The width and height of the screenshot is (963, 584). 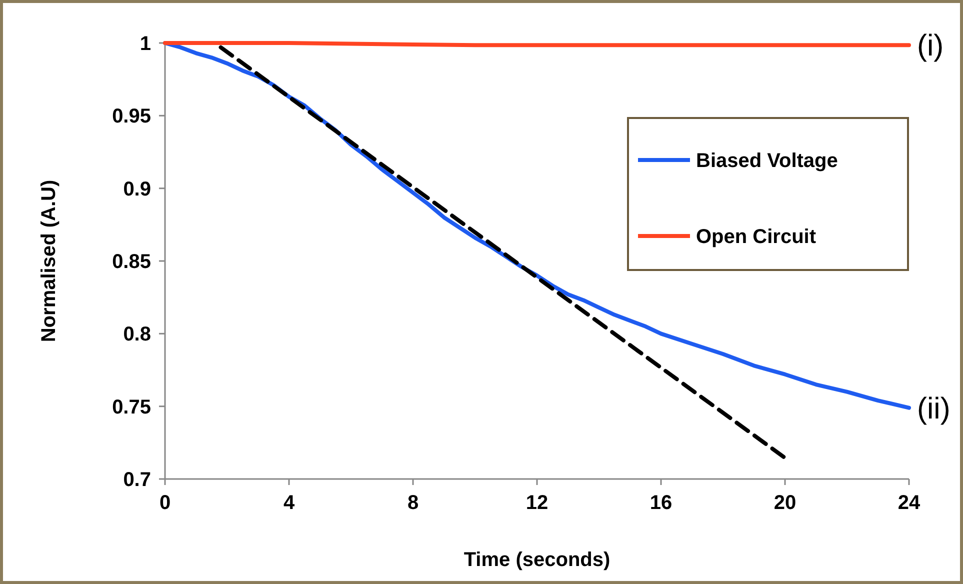 What do you see at coordinates (537, 560) in the screenshot?
I see `x-axis-title: Time (seconds)` at bounding box center [537, 560].